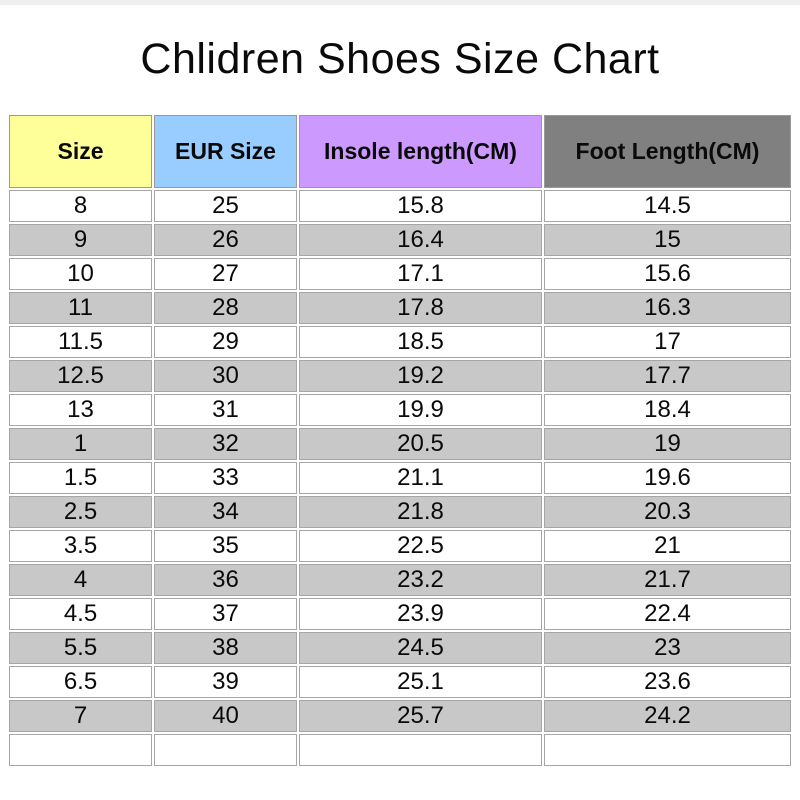  I want to click on table-row: 3.5 35 22.5 21, so click(400, 546).